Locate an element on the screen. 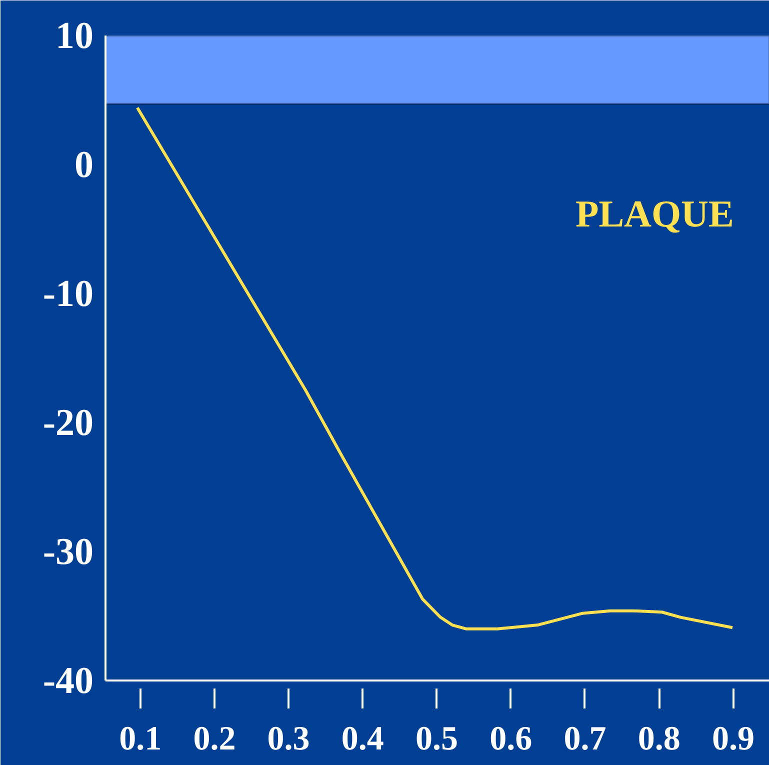 The height and width of the screenshot is (765, 769). y-tick-label: -40 is located at coordinates (68, 681).